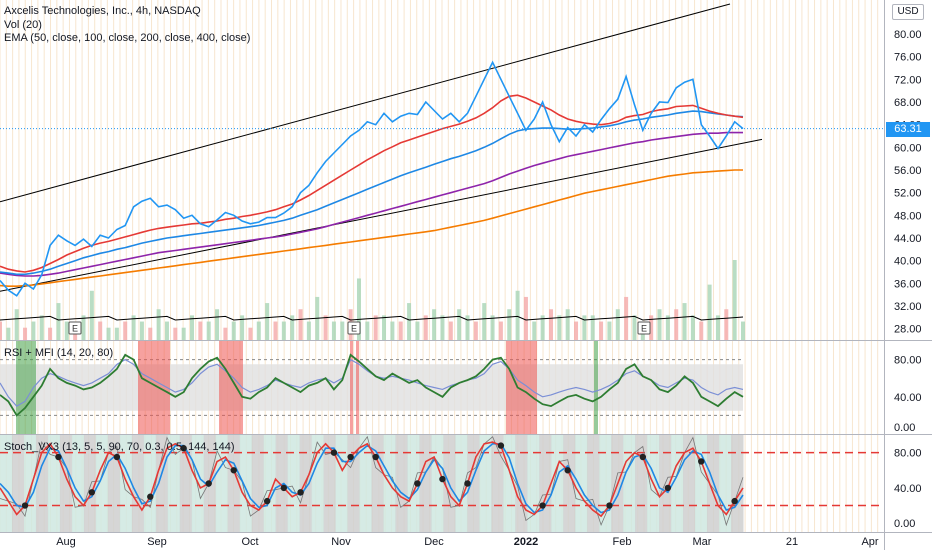 The height and width of the screenshot is (550, 932). What do you see at coordinates (908, 361) in the screenshot?
I see `rsi-axis-tick: 80.00` at bounding box center [908, 361].